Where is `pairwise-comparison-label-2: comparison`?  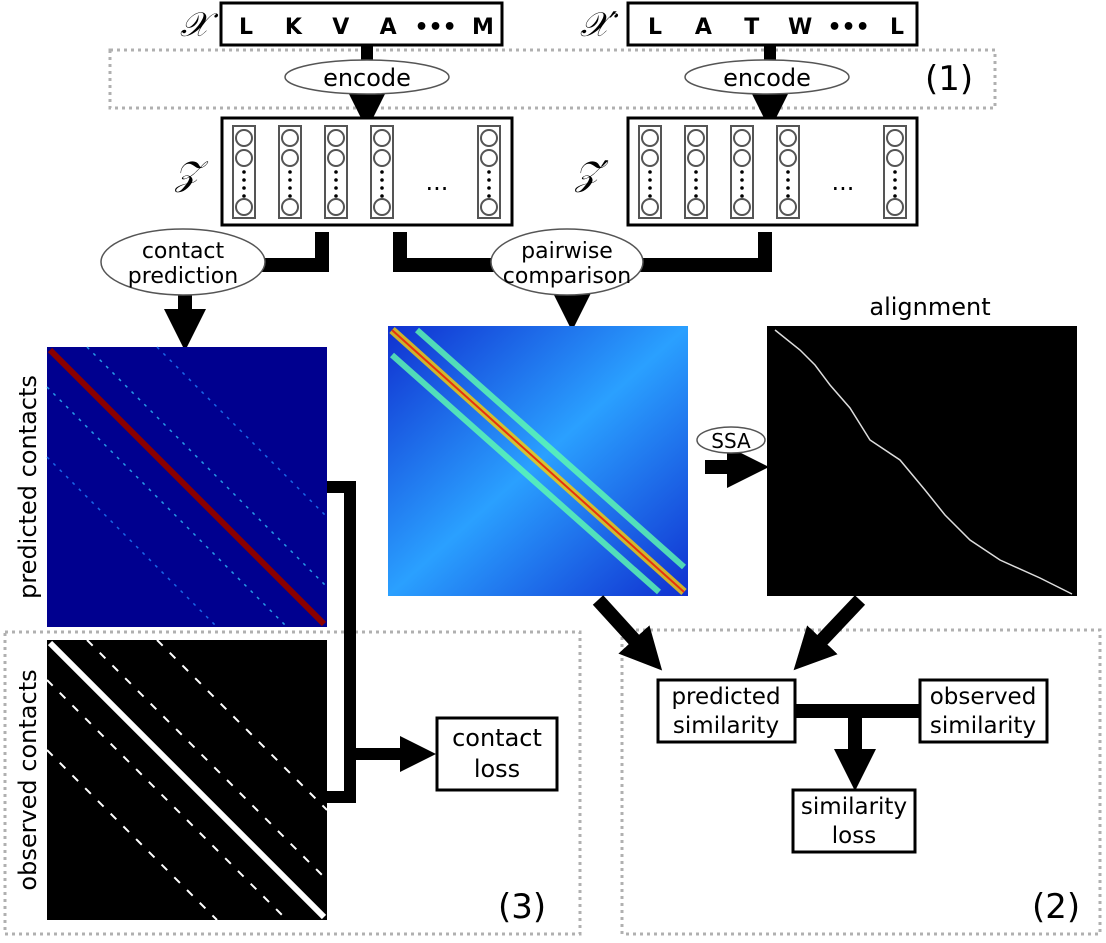 pairwise-comparison-label-2: comparison is located at coordinates (567, 276).